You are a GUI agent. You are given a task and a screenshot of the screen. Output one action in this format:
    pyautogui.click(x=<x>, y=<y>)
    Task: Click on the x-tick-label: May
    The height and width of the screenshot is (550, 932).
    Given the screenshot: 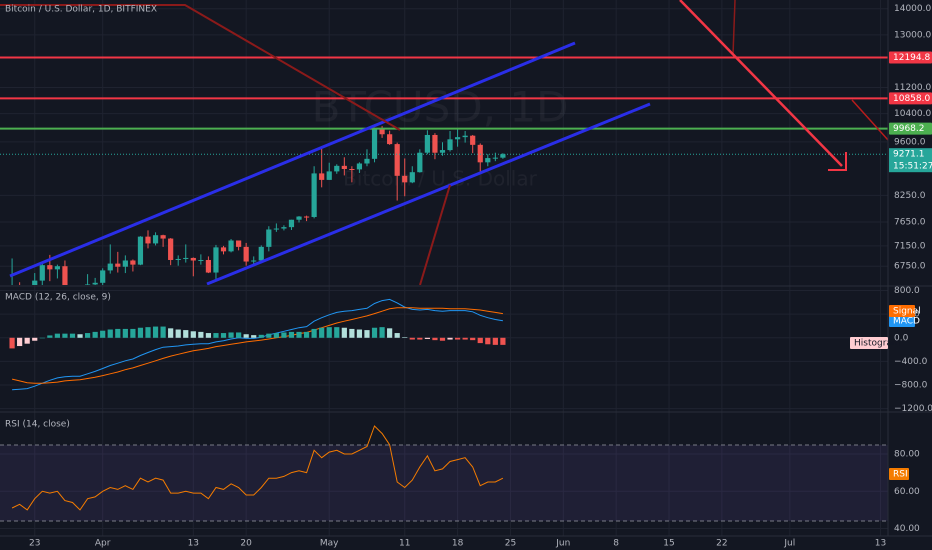 What is the action you would take?
    pyautogui.click(x=329, y=544)
    